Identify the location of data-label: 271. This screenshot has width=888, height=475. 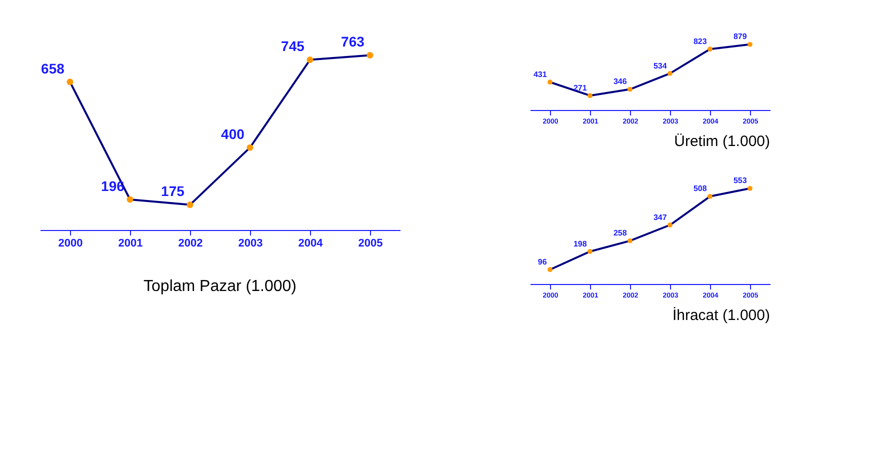
(580, 87).